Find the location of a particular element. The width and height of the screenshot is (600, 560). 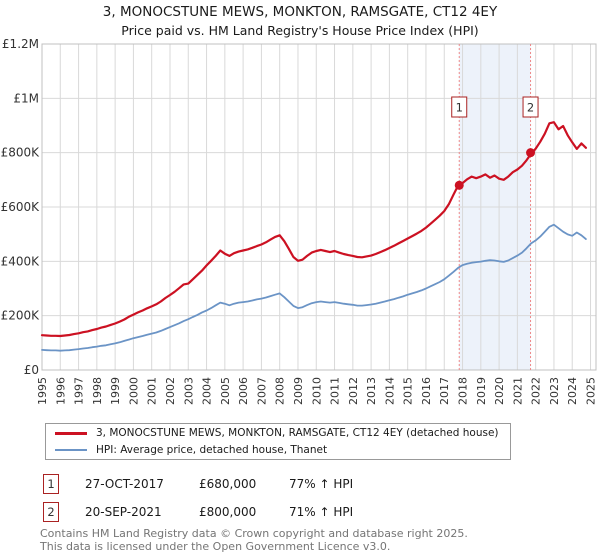

y-axis-tick-label: £0 is located at coordinates (31, 370).